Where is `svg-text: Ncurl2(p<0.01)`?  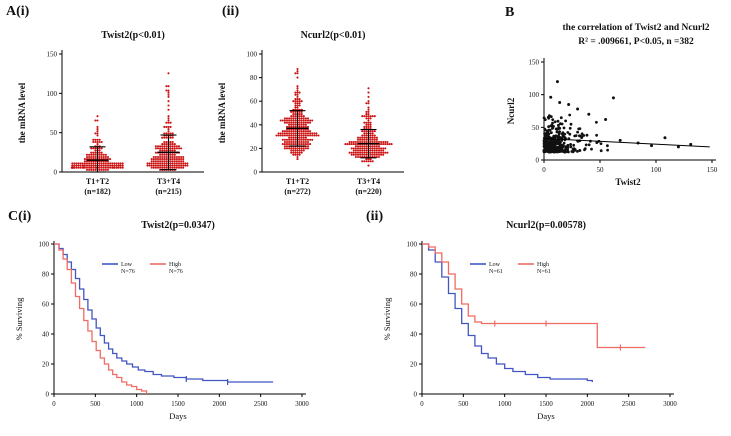 svg-text: Ncurl2(p<0.01) is located at coordinates (333, 35).